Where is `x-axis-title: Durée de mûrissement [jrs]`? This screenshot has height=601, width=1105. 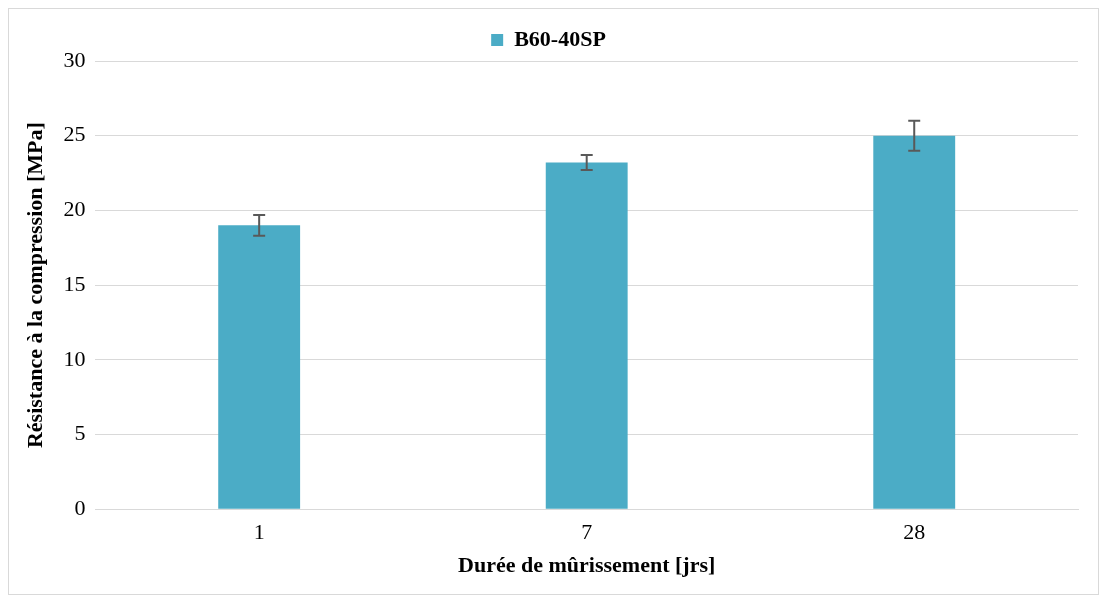
x-axis-title: Durée de mûrissement [jrs] is located at coordinates (587, 565).